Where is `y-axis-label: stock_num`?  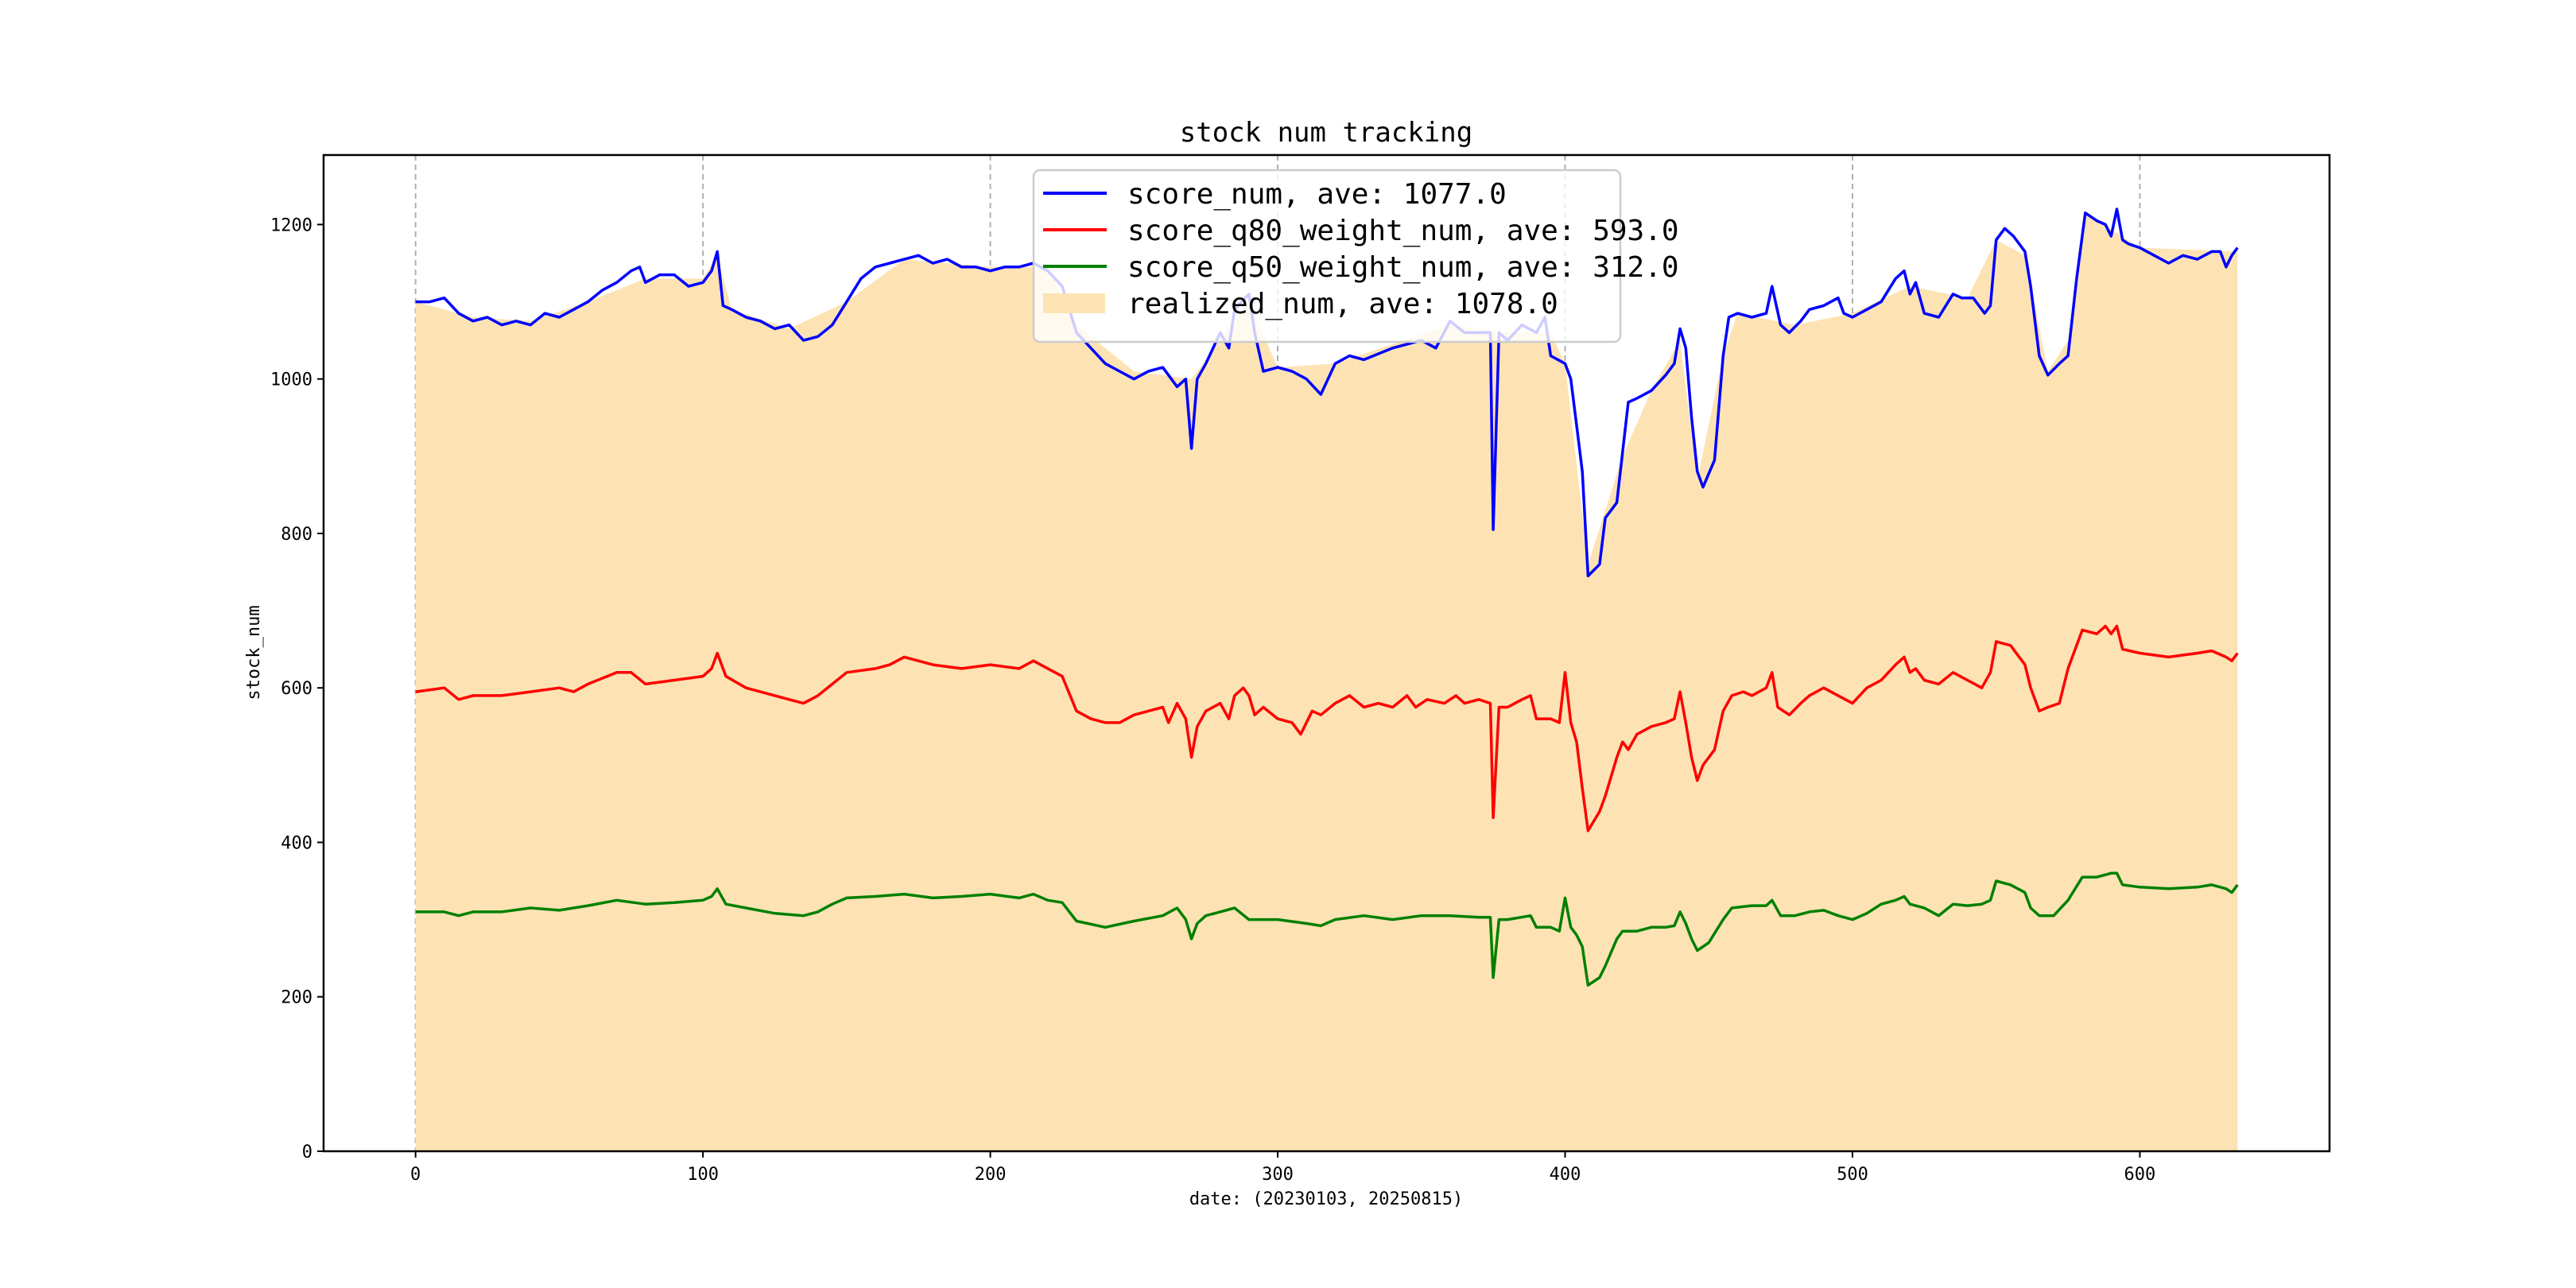 y-axis-label: stock_num is located at coordinates (254, 652).